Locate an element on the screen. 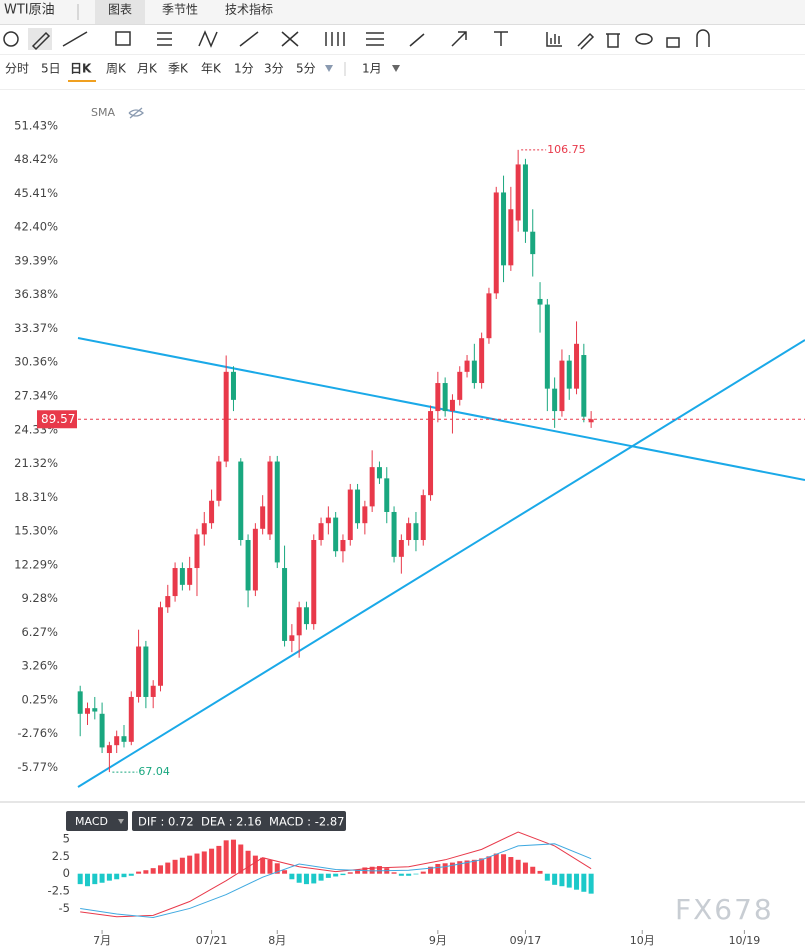  period: 周K is located at coordinates (116, 69).